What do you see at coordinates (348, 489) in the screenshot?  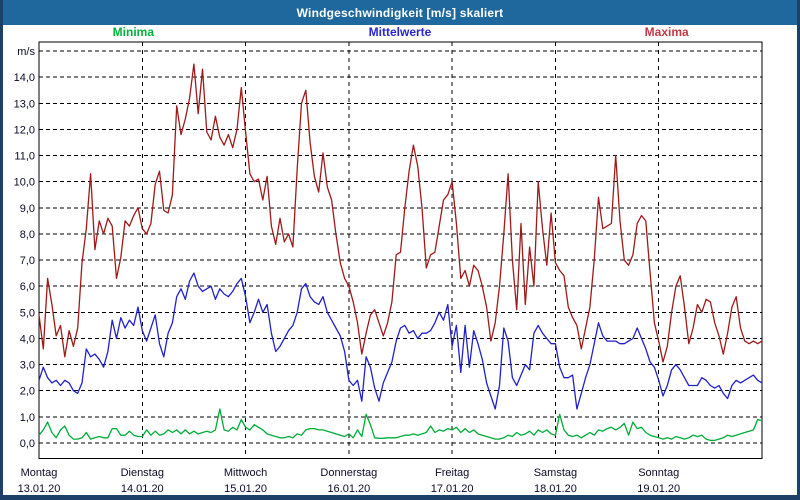 I see `x-date-label: 16.01.20` at bounding box center [348, 489].